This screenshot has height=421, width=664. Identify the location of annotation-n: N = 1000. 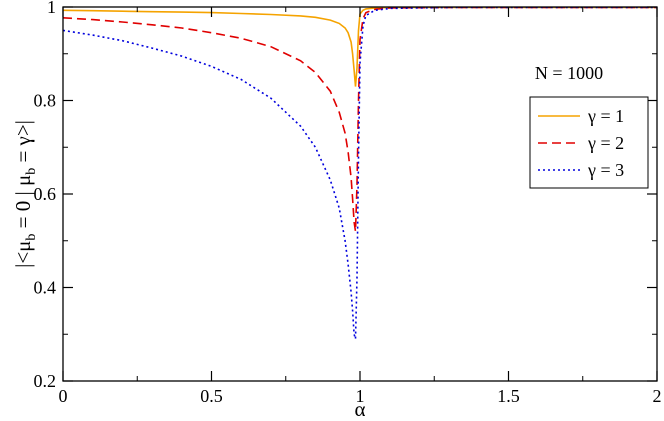
(569, 73).